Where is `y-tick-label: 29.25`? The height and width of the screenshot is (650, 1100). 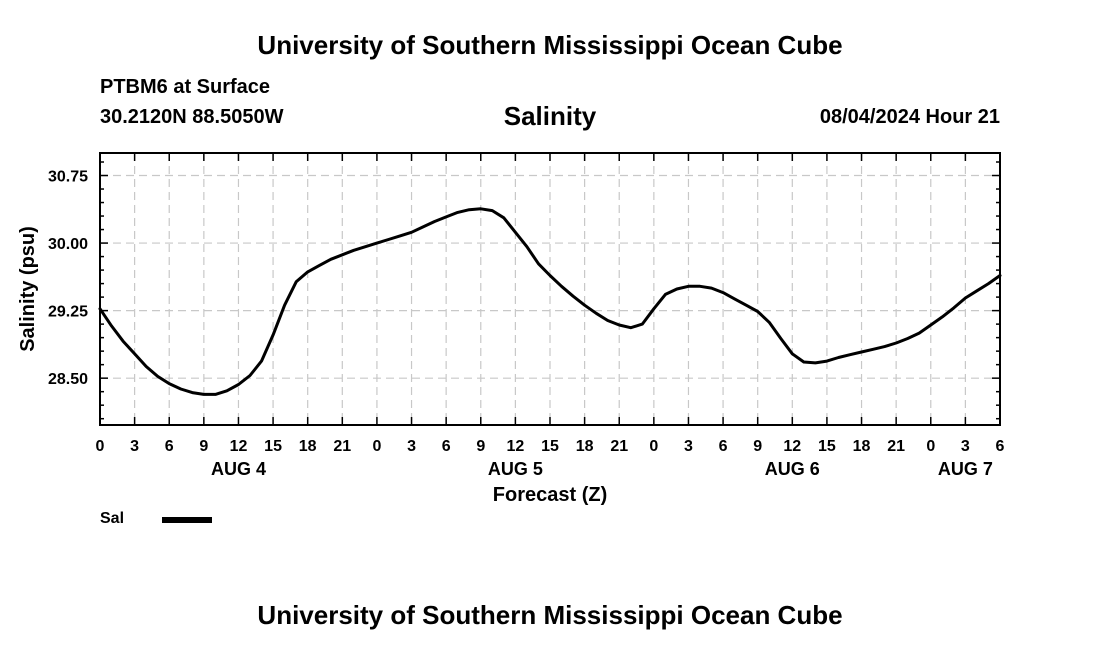
y-tick-label: 29.25 is located at coordinates (68, 312).